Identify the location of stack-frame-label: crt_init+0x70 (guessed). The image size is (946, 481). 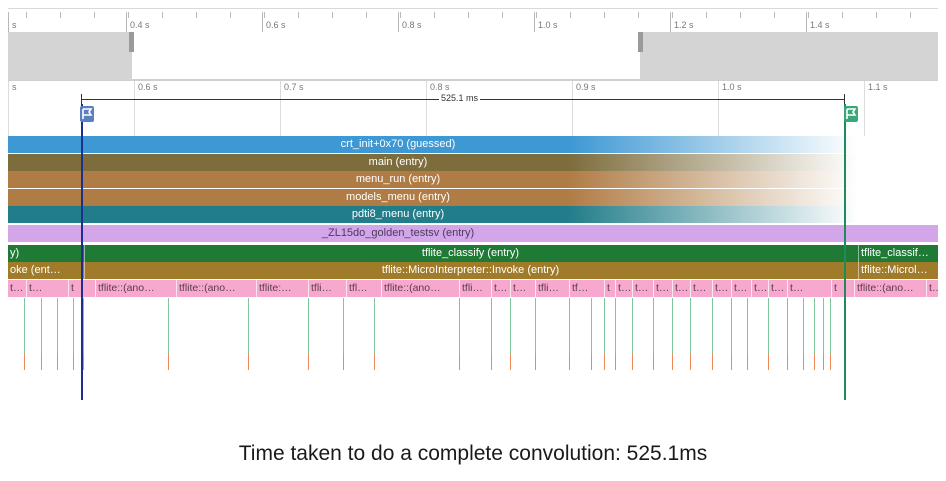
(398, 144).